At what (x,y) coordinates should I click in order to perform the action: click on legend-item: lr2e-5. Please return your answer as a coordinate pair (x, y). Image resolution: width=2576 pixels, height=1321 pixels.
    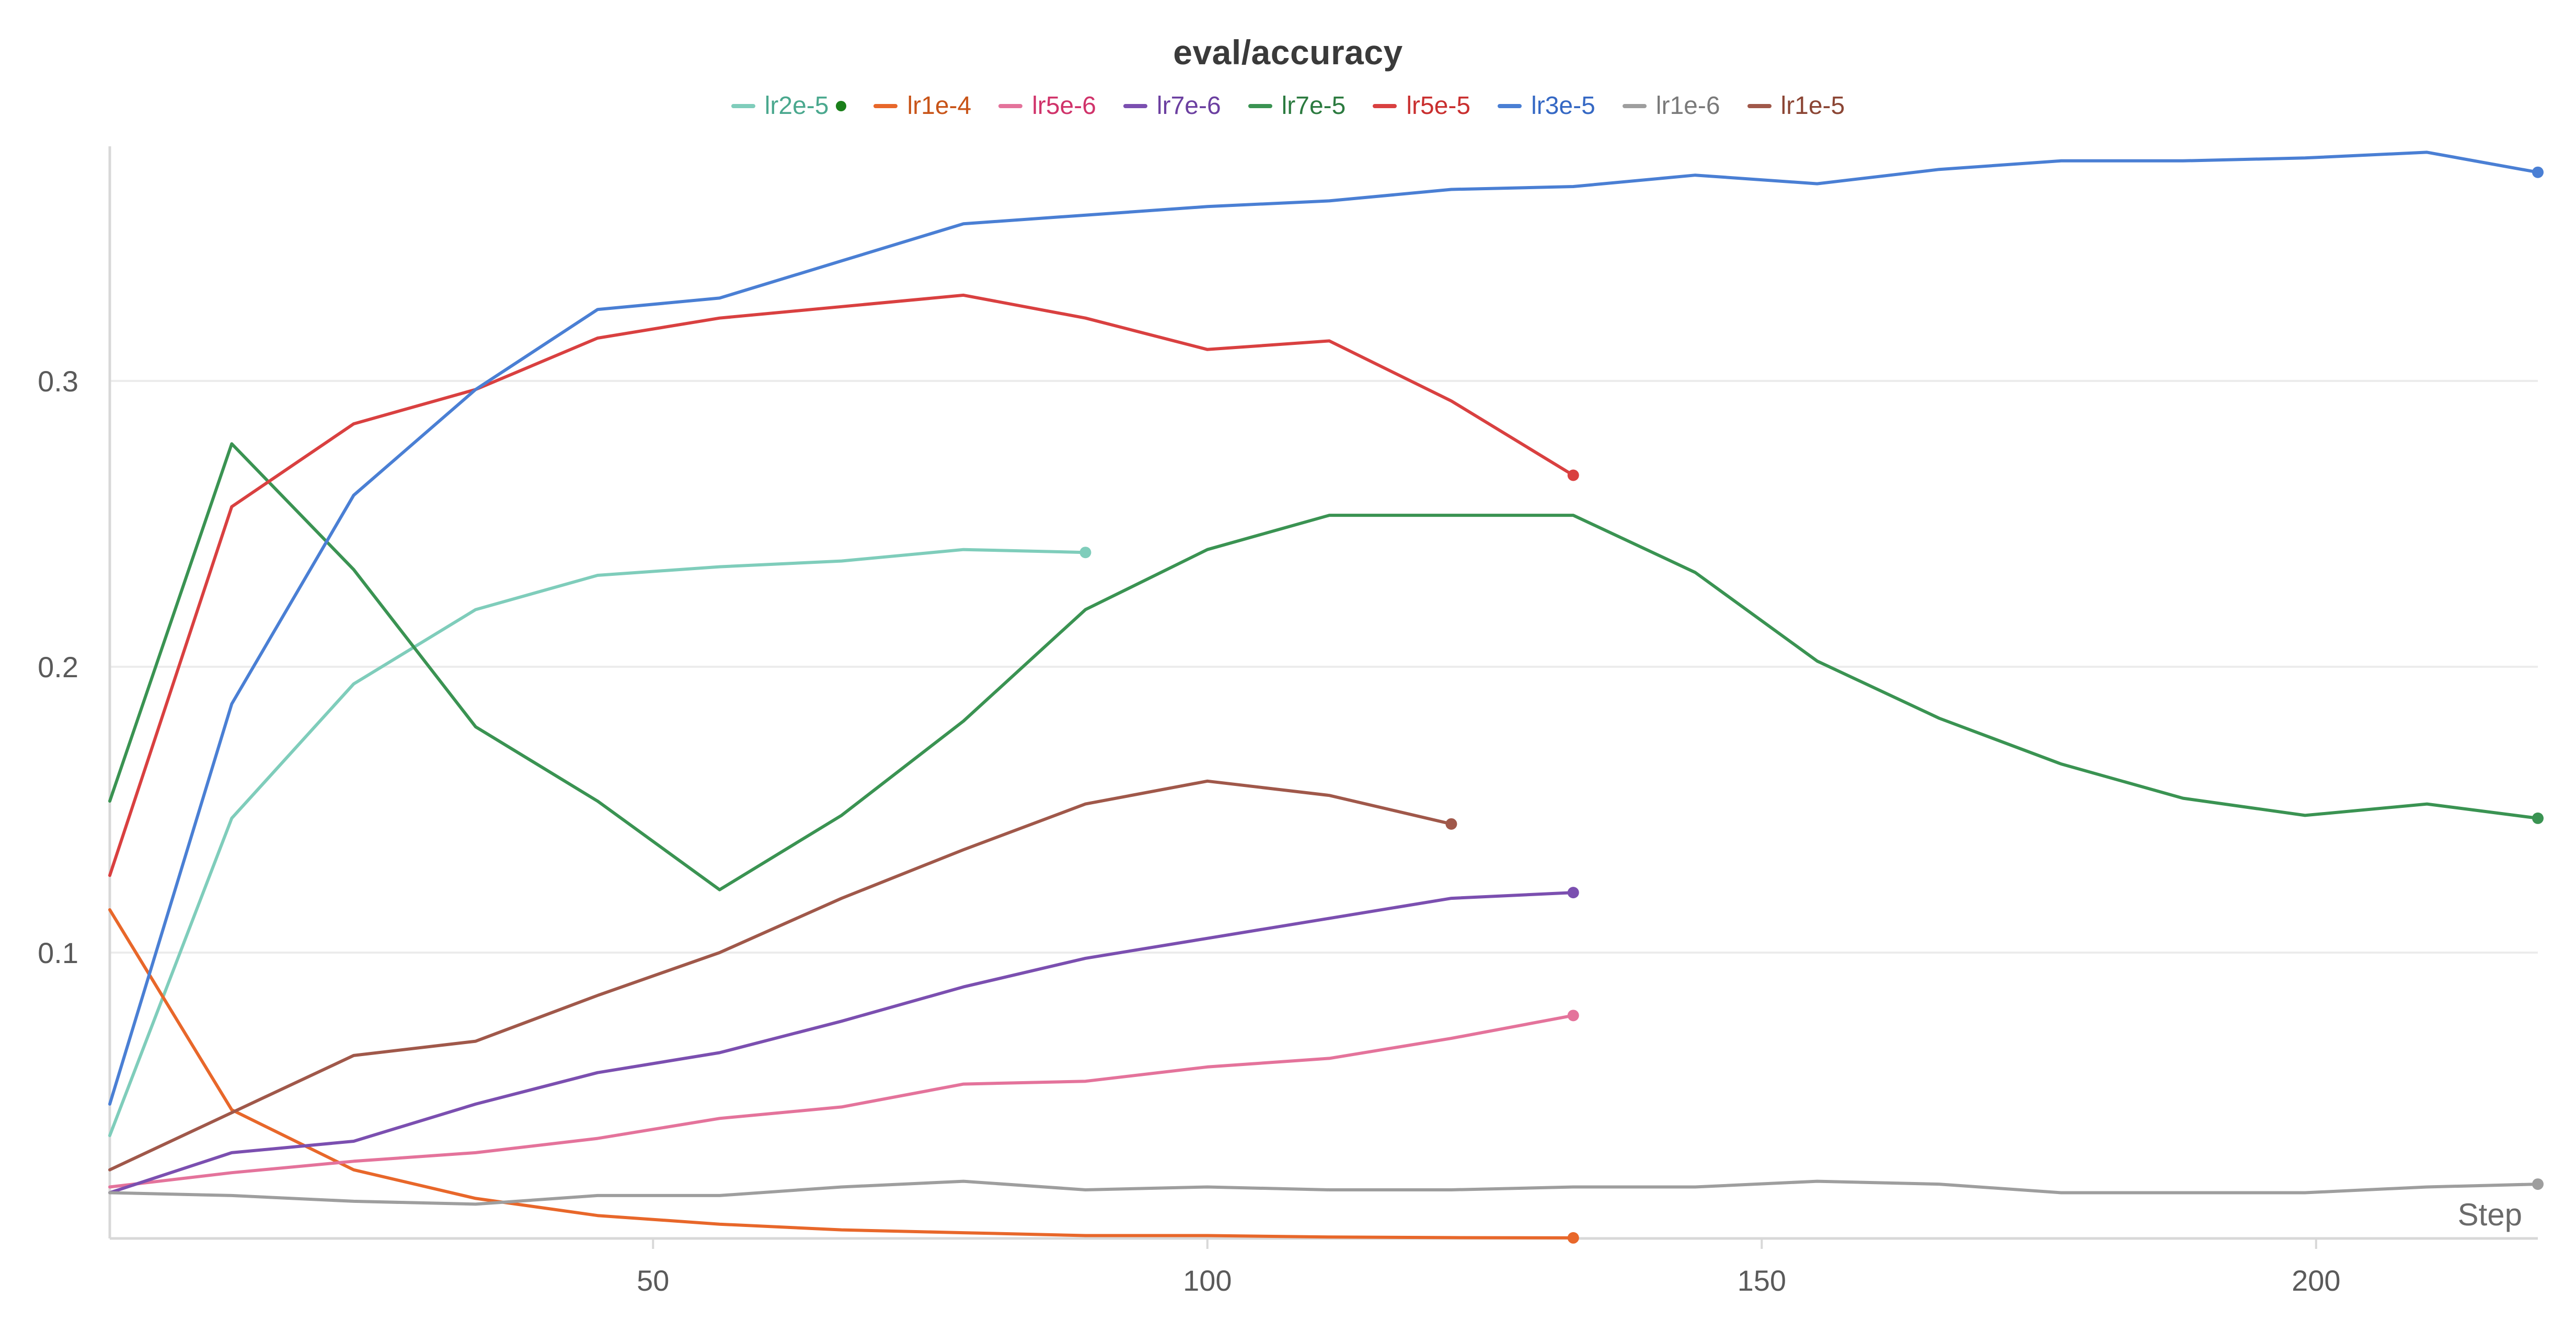
    Looking at the image, I should click on (789, 105).